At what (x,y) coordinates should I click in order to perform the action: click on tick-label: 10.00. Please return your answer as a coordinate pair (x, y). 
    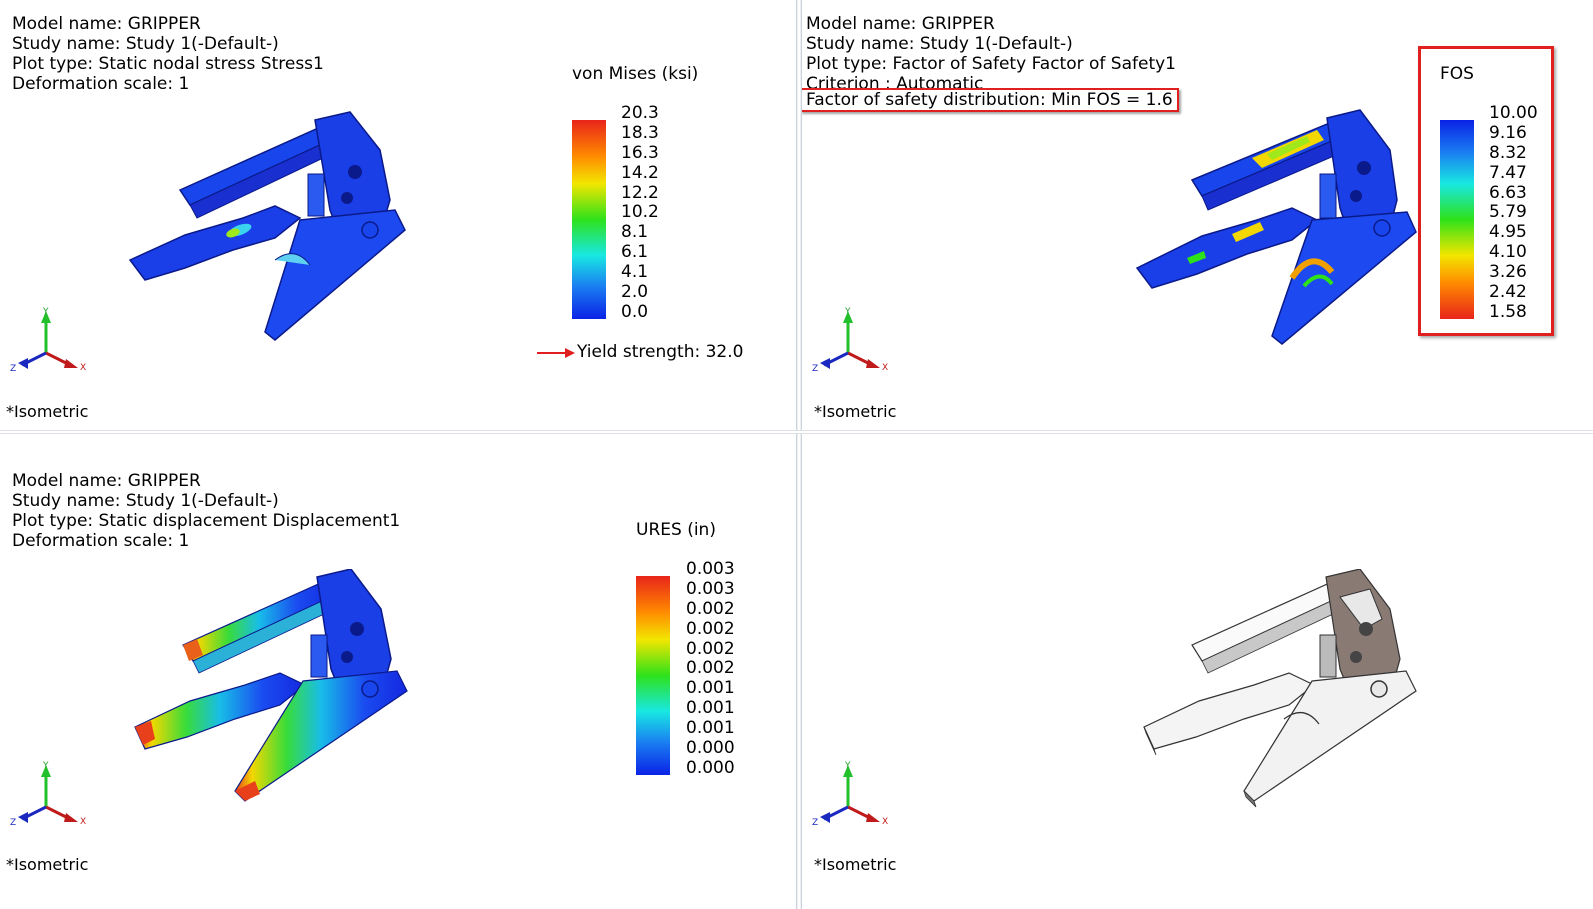
    Looking at the image, I should click on (1513, 113).